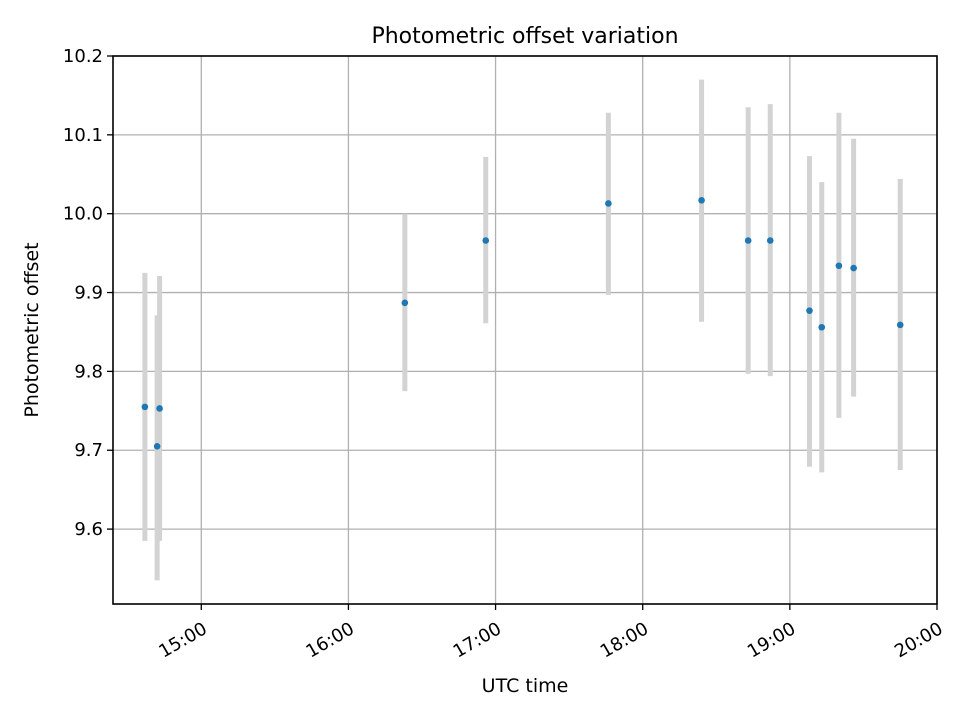  I want to click on y-tick-label: 10.0, so click(83, 214).